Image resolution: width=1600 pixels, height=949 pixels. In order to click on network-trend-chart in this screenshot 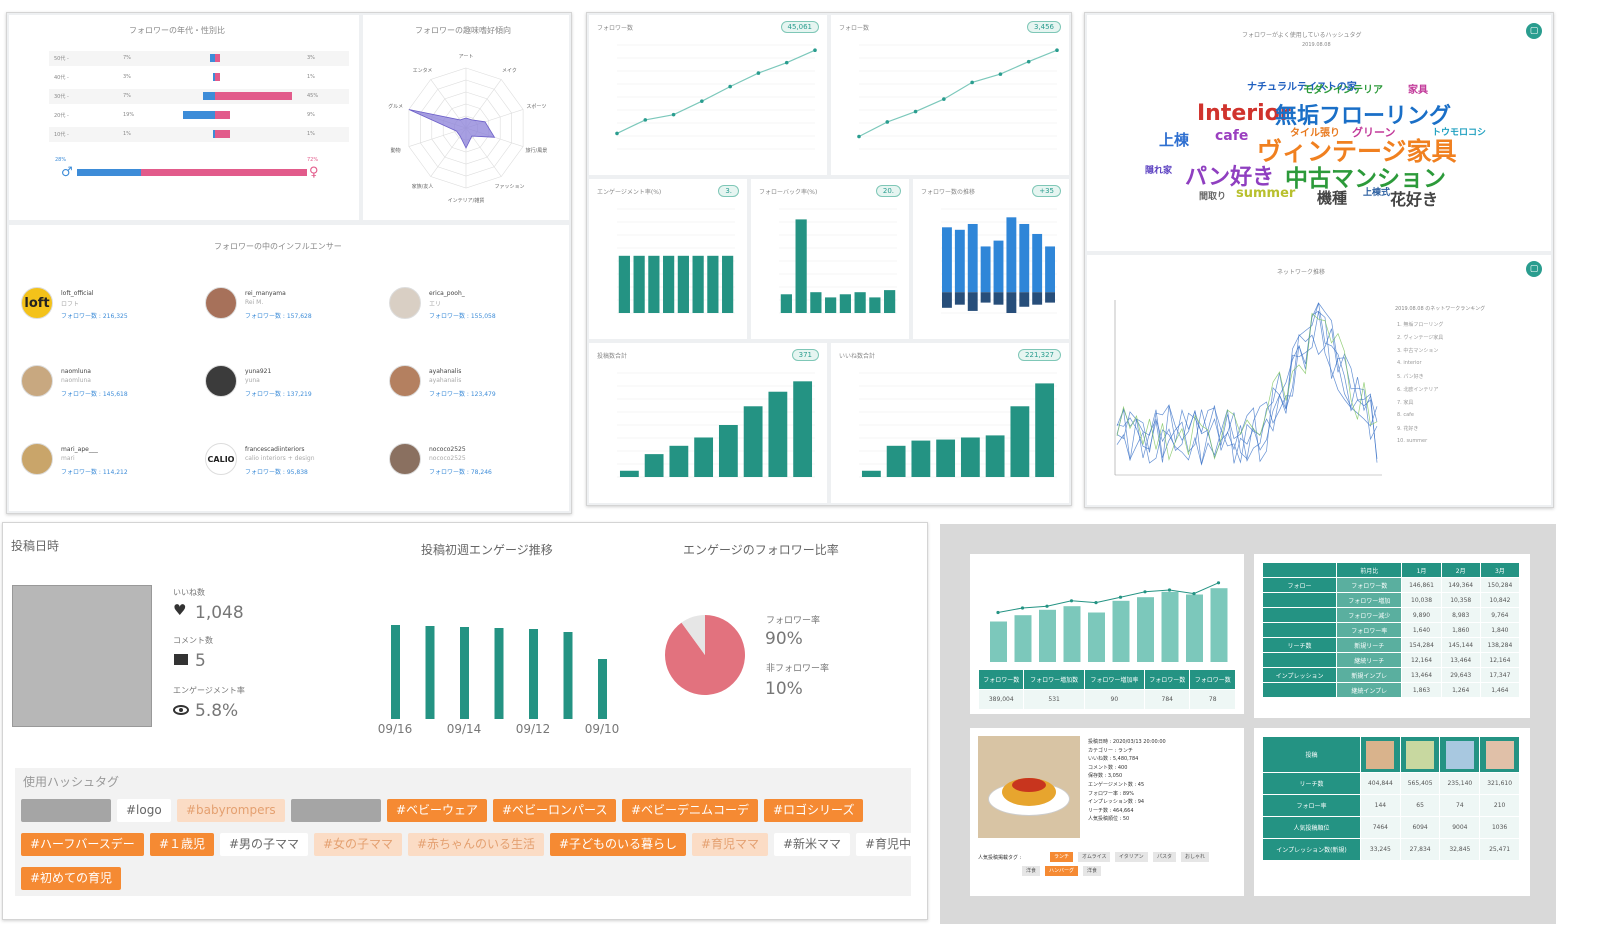, I will do `click(1248, 388)`.